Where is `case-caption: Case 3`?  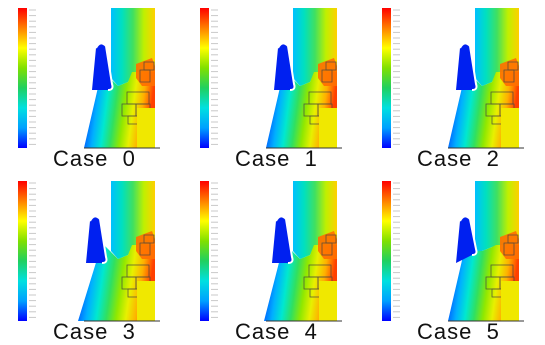
case-caption: Case 3 is located at coordinates (94, 332).